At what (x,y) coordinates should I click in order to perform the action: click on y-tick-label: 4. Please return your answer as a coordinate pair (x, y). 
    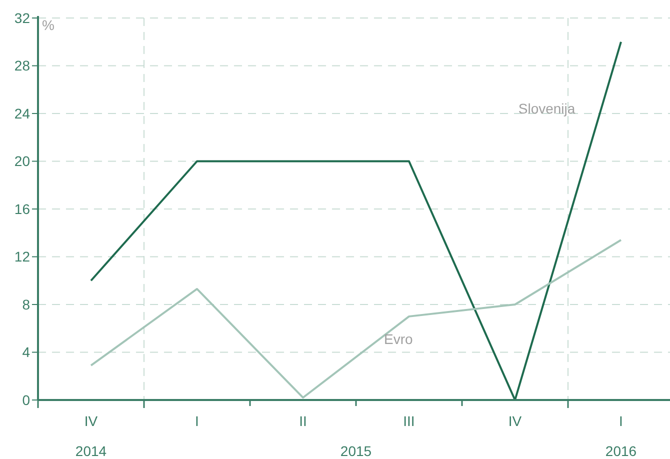
    Looking at the image, I should click on (26, 352).